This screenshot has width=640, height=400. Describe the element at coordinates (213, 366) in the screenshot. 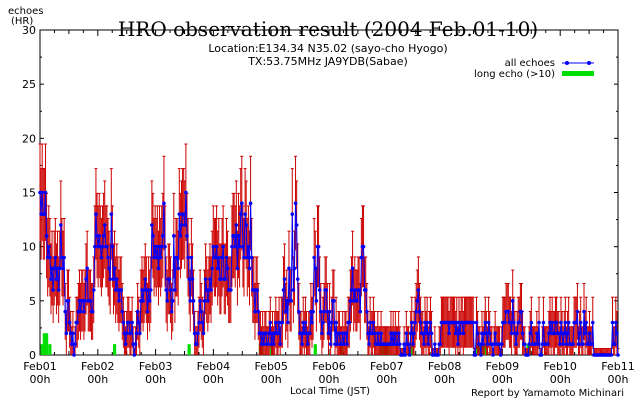

I see `x-tick-label-3: Feb04` at that location.